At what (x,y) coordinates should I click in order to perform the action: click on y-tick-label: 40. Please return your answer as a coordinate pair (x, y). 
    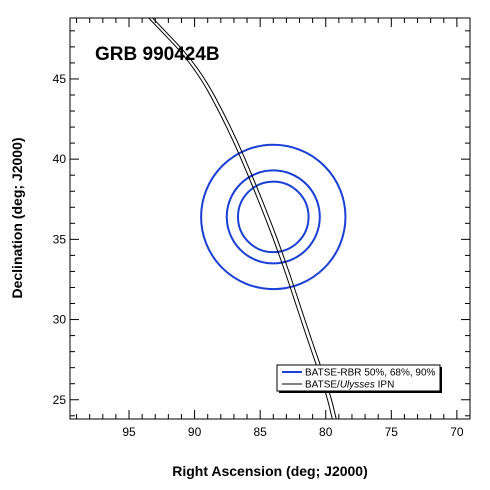
    Looking at the image, I should click on (60, 159).